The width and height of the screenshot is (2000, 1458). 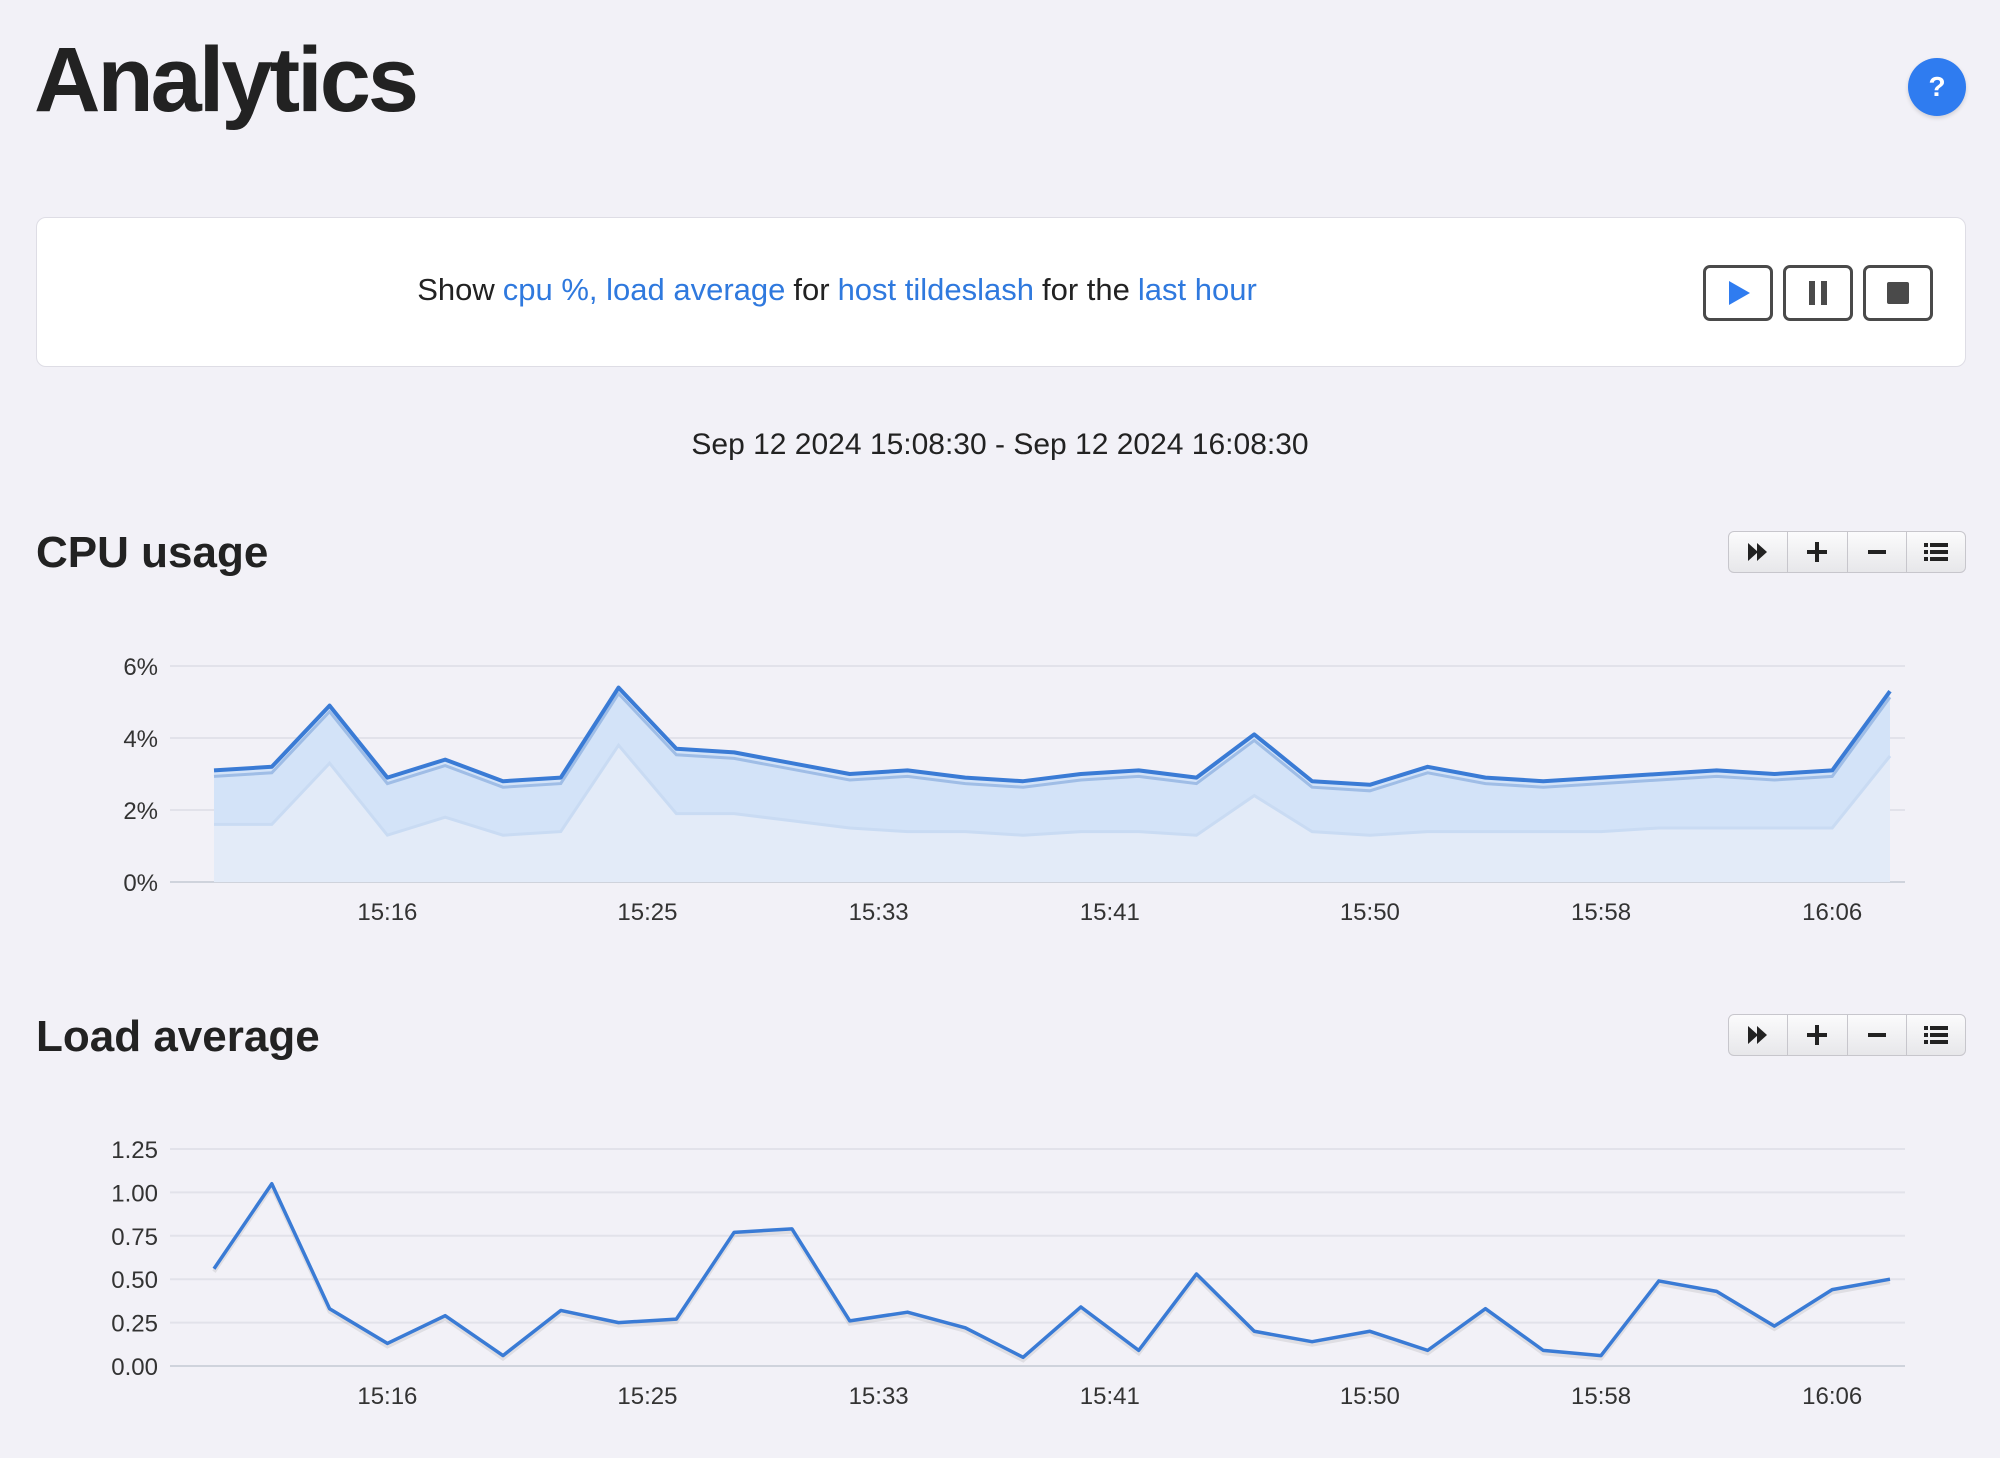 I want to click on y-tick-label: 6%, so click(x=140, y=667).